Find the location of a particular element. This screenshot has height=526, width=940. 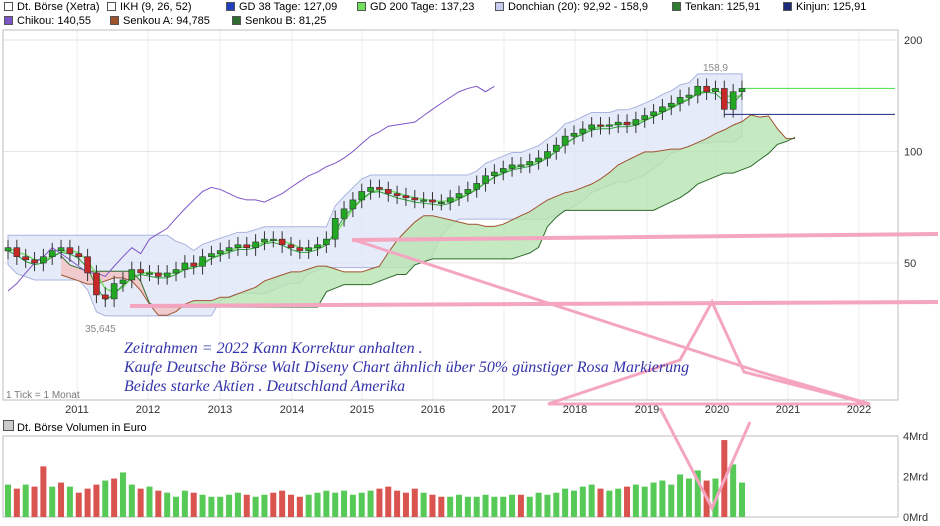

pink-marker-vee is located at coordinates (705, 459).